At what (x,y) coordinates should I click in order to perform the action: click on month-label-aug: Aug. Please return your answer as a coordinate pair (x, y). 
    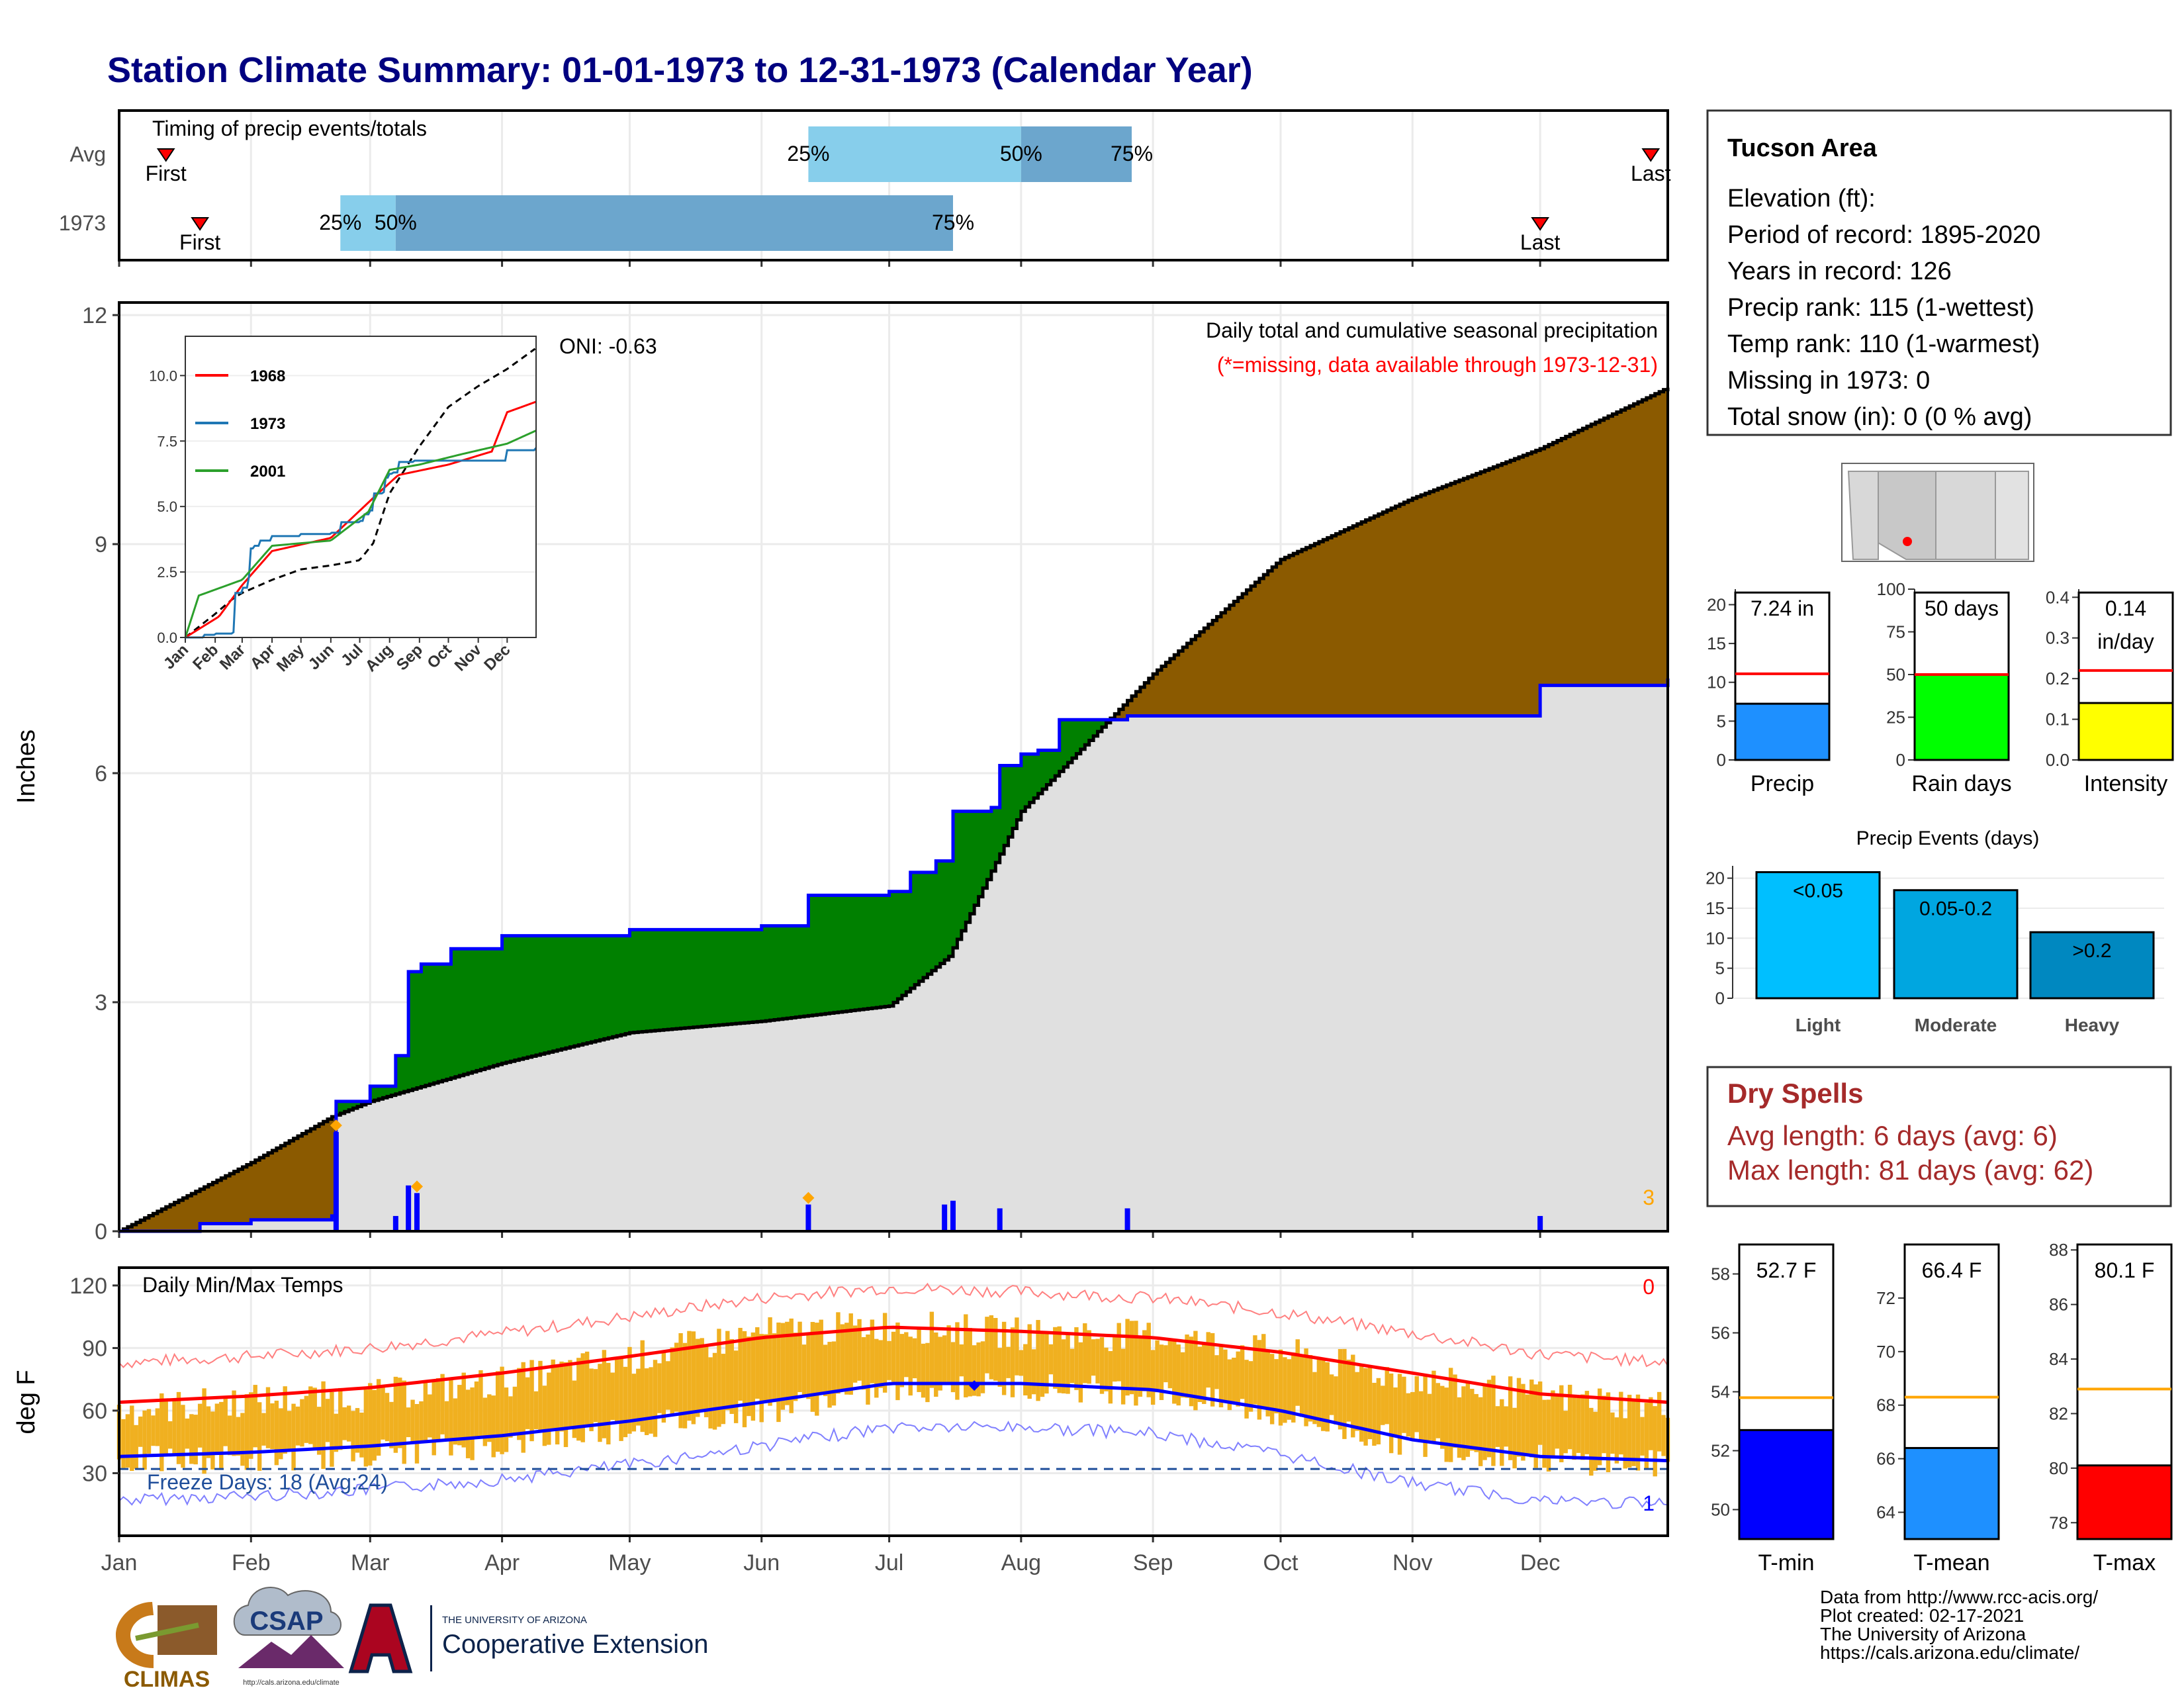
    Looking at the image, I should click on (1021, 1562).